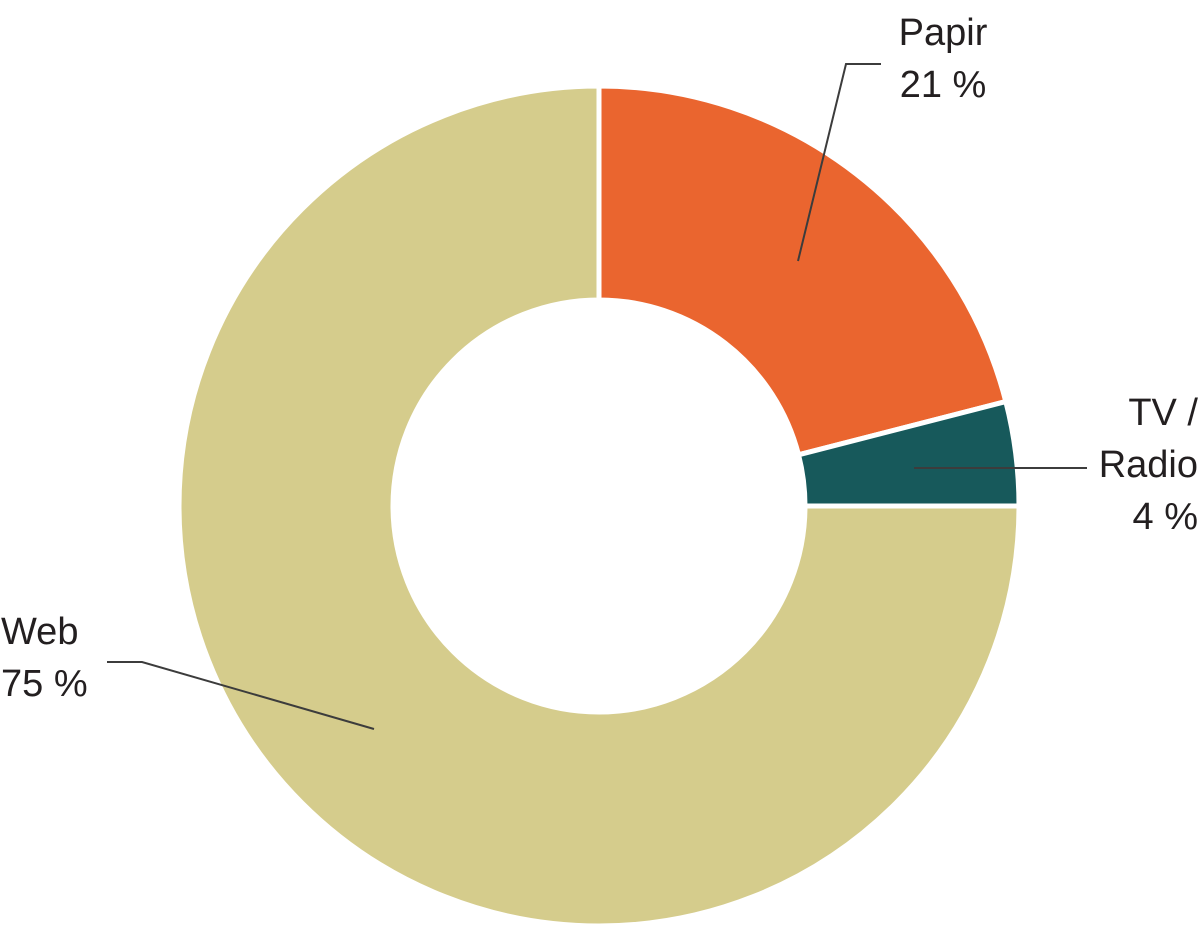 The height and width of the screenshot is (949, 1200). What do you see at coordinates (1165, 517) in the screenshot?
I see `label-tv-radio-value: 4 %` at bounding box center [1165, 517].